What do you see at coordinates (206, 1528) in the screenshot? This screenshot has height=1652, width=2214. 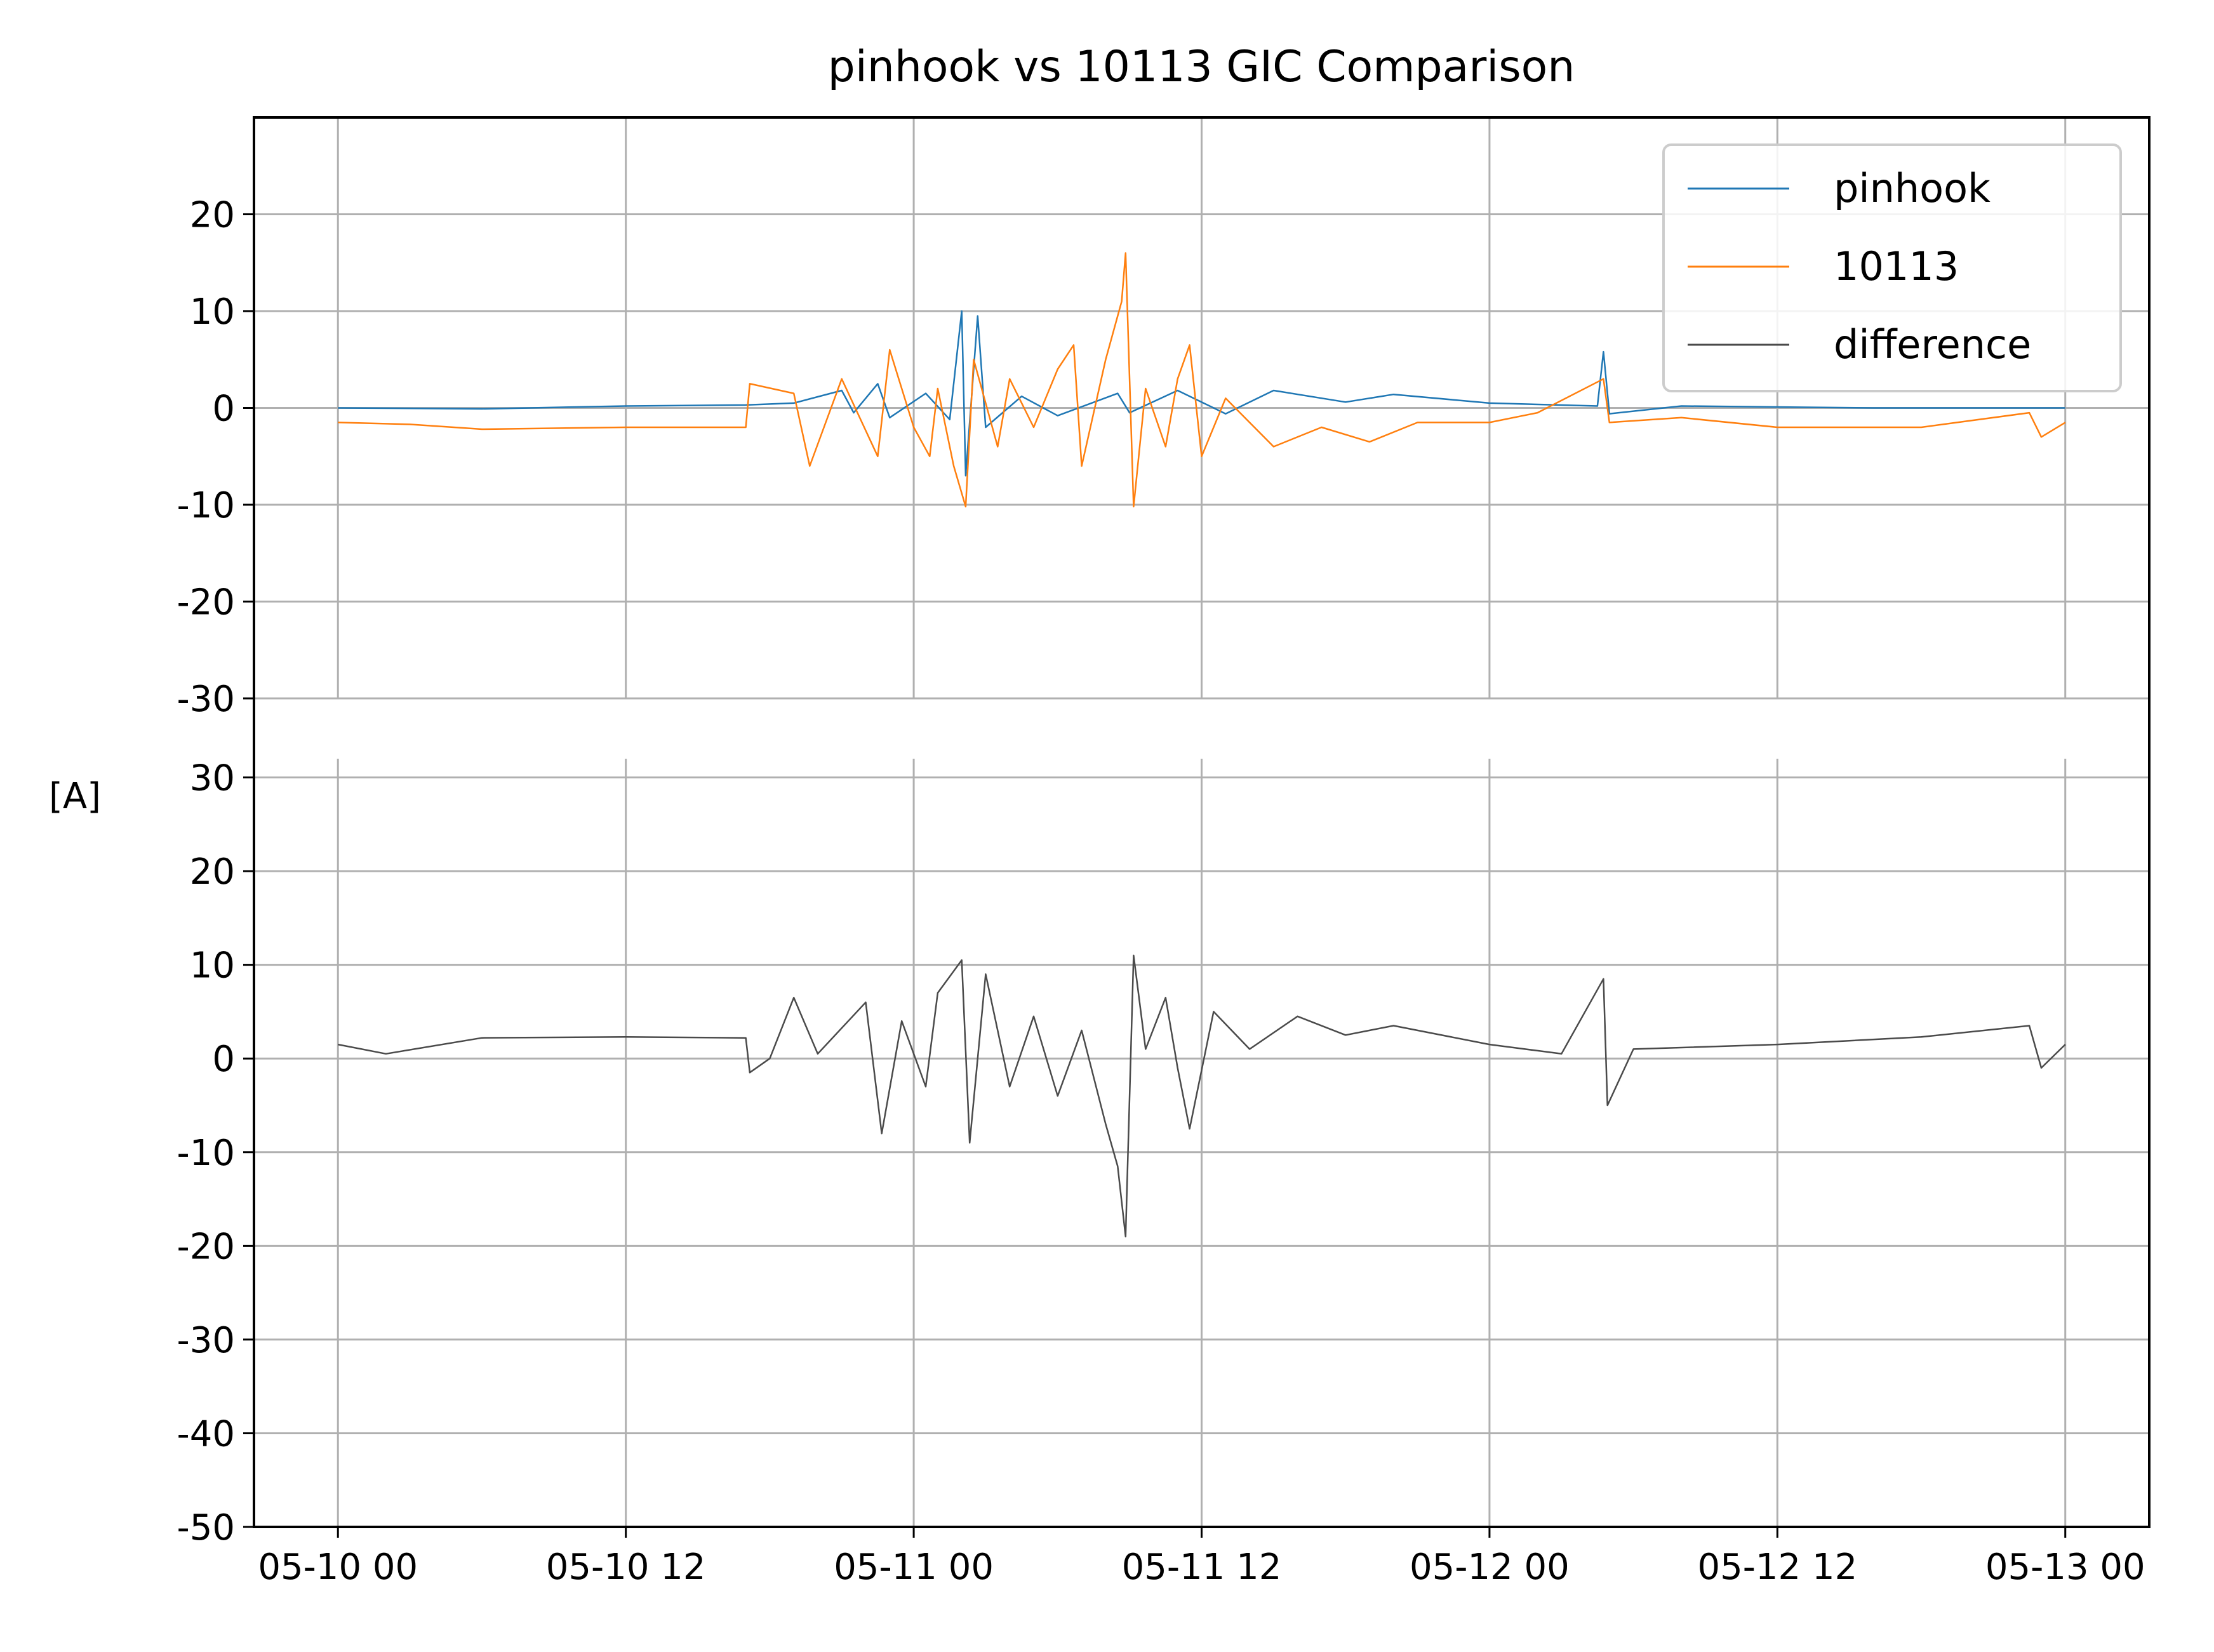 I see `y-tick-label: -50` at bounding box center [206, 1528].